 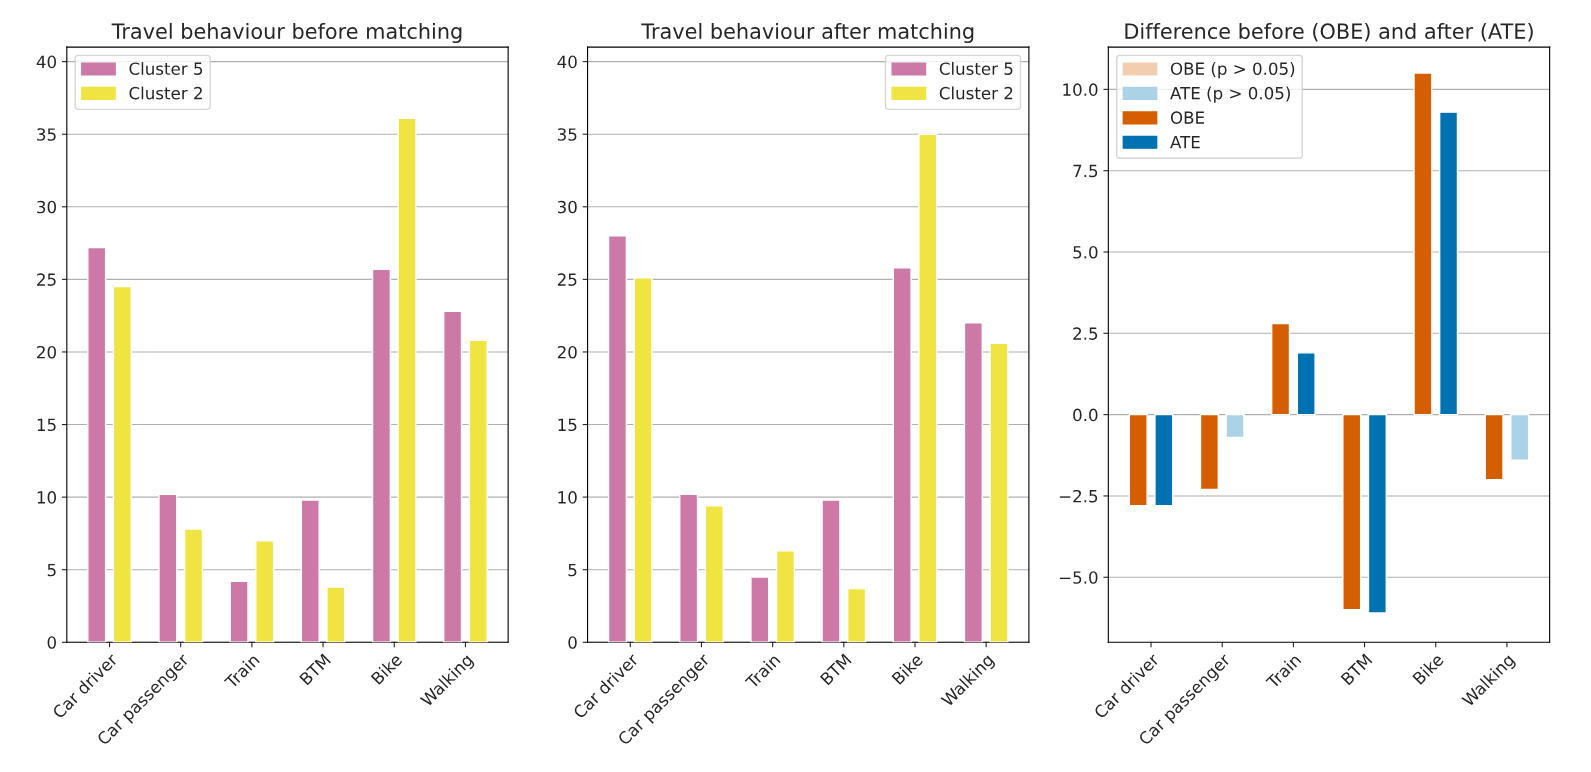 I want to click on legend-label: ATE, so click(x=1185, y=142).